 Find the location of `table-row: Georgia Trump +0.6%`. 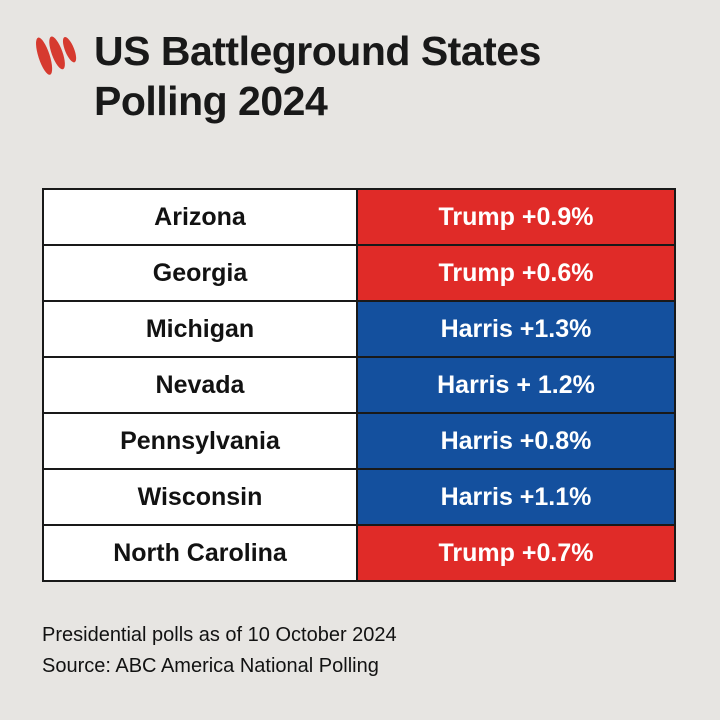

table-row: Georgia Trump +0.6% is located at coordinates (359, 272).